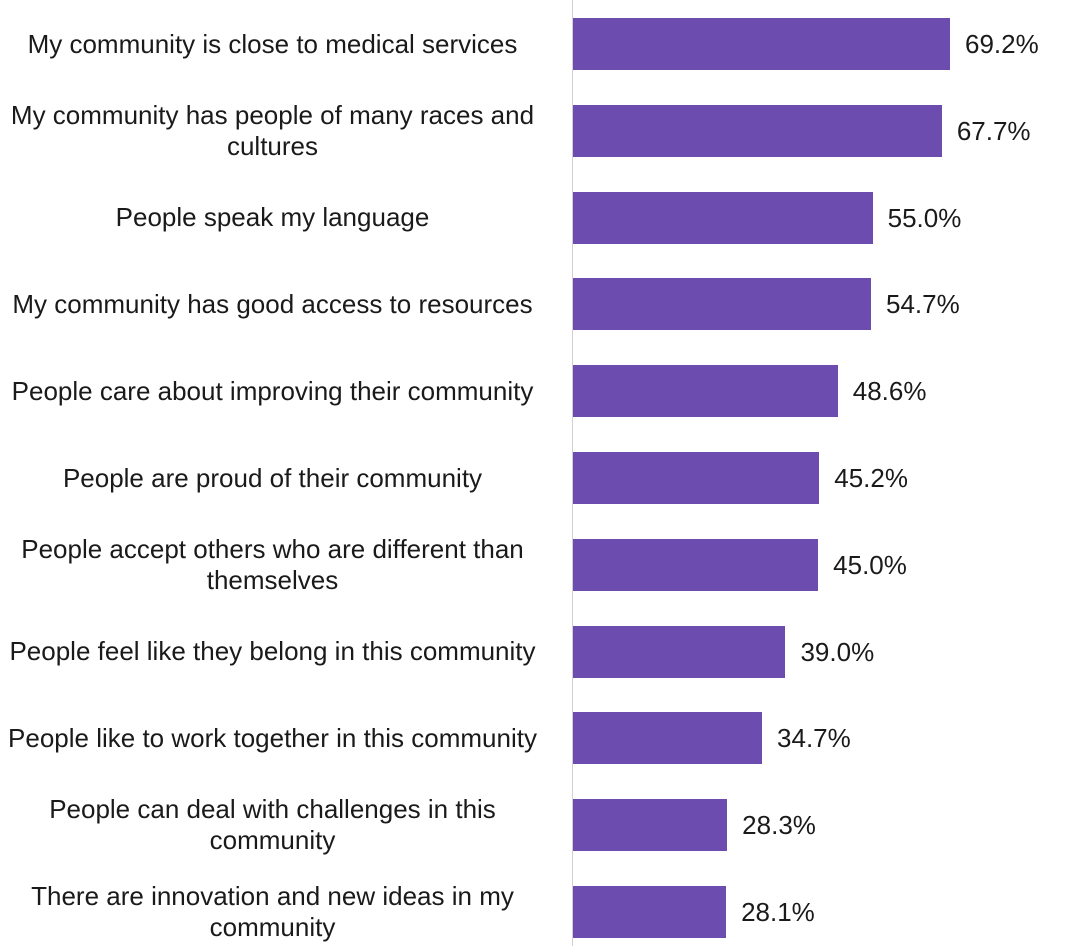  I want to click on category-label-text: People are proud of their community, so click(272, 477).